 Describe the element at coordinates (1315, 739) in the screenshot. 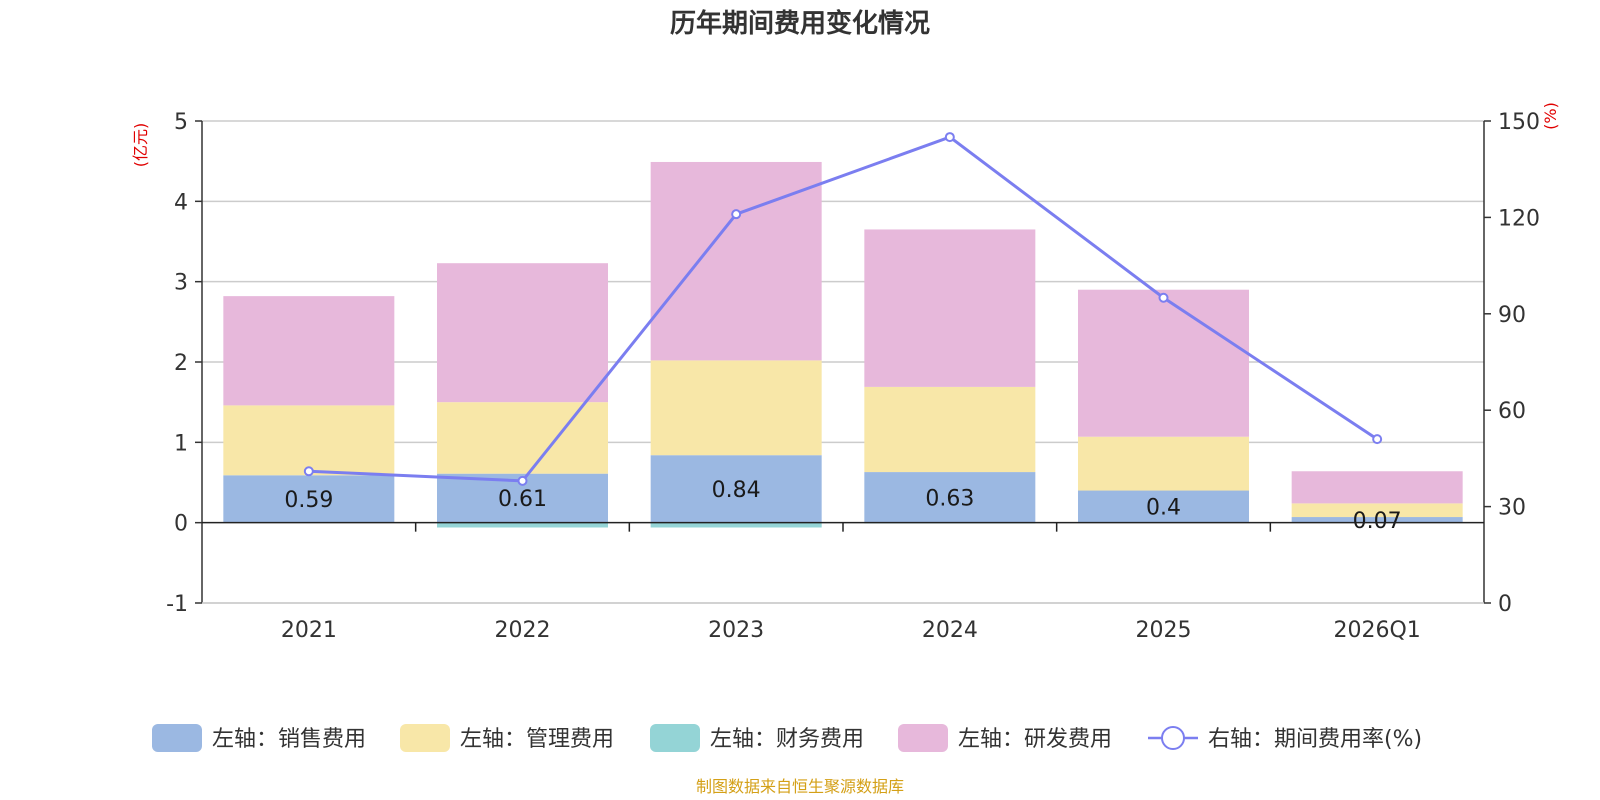

I see `legend-item-label: 右轴：期间费用率(%)` at that location.